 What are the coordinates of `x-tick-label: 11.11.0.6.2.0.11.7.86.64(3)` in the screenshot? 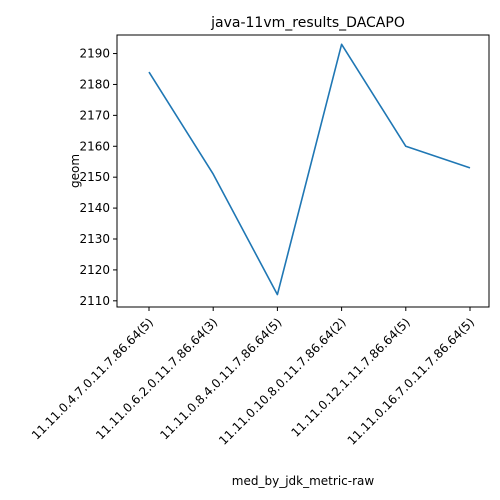 It's located at (156, 378).